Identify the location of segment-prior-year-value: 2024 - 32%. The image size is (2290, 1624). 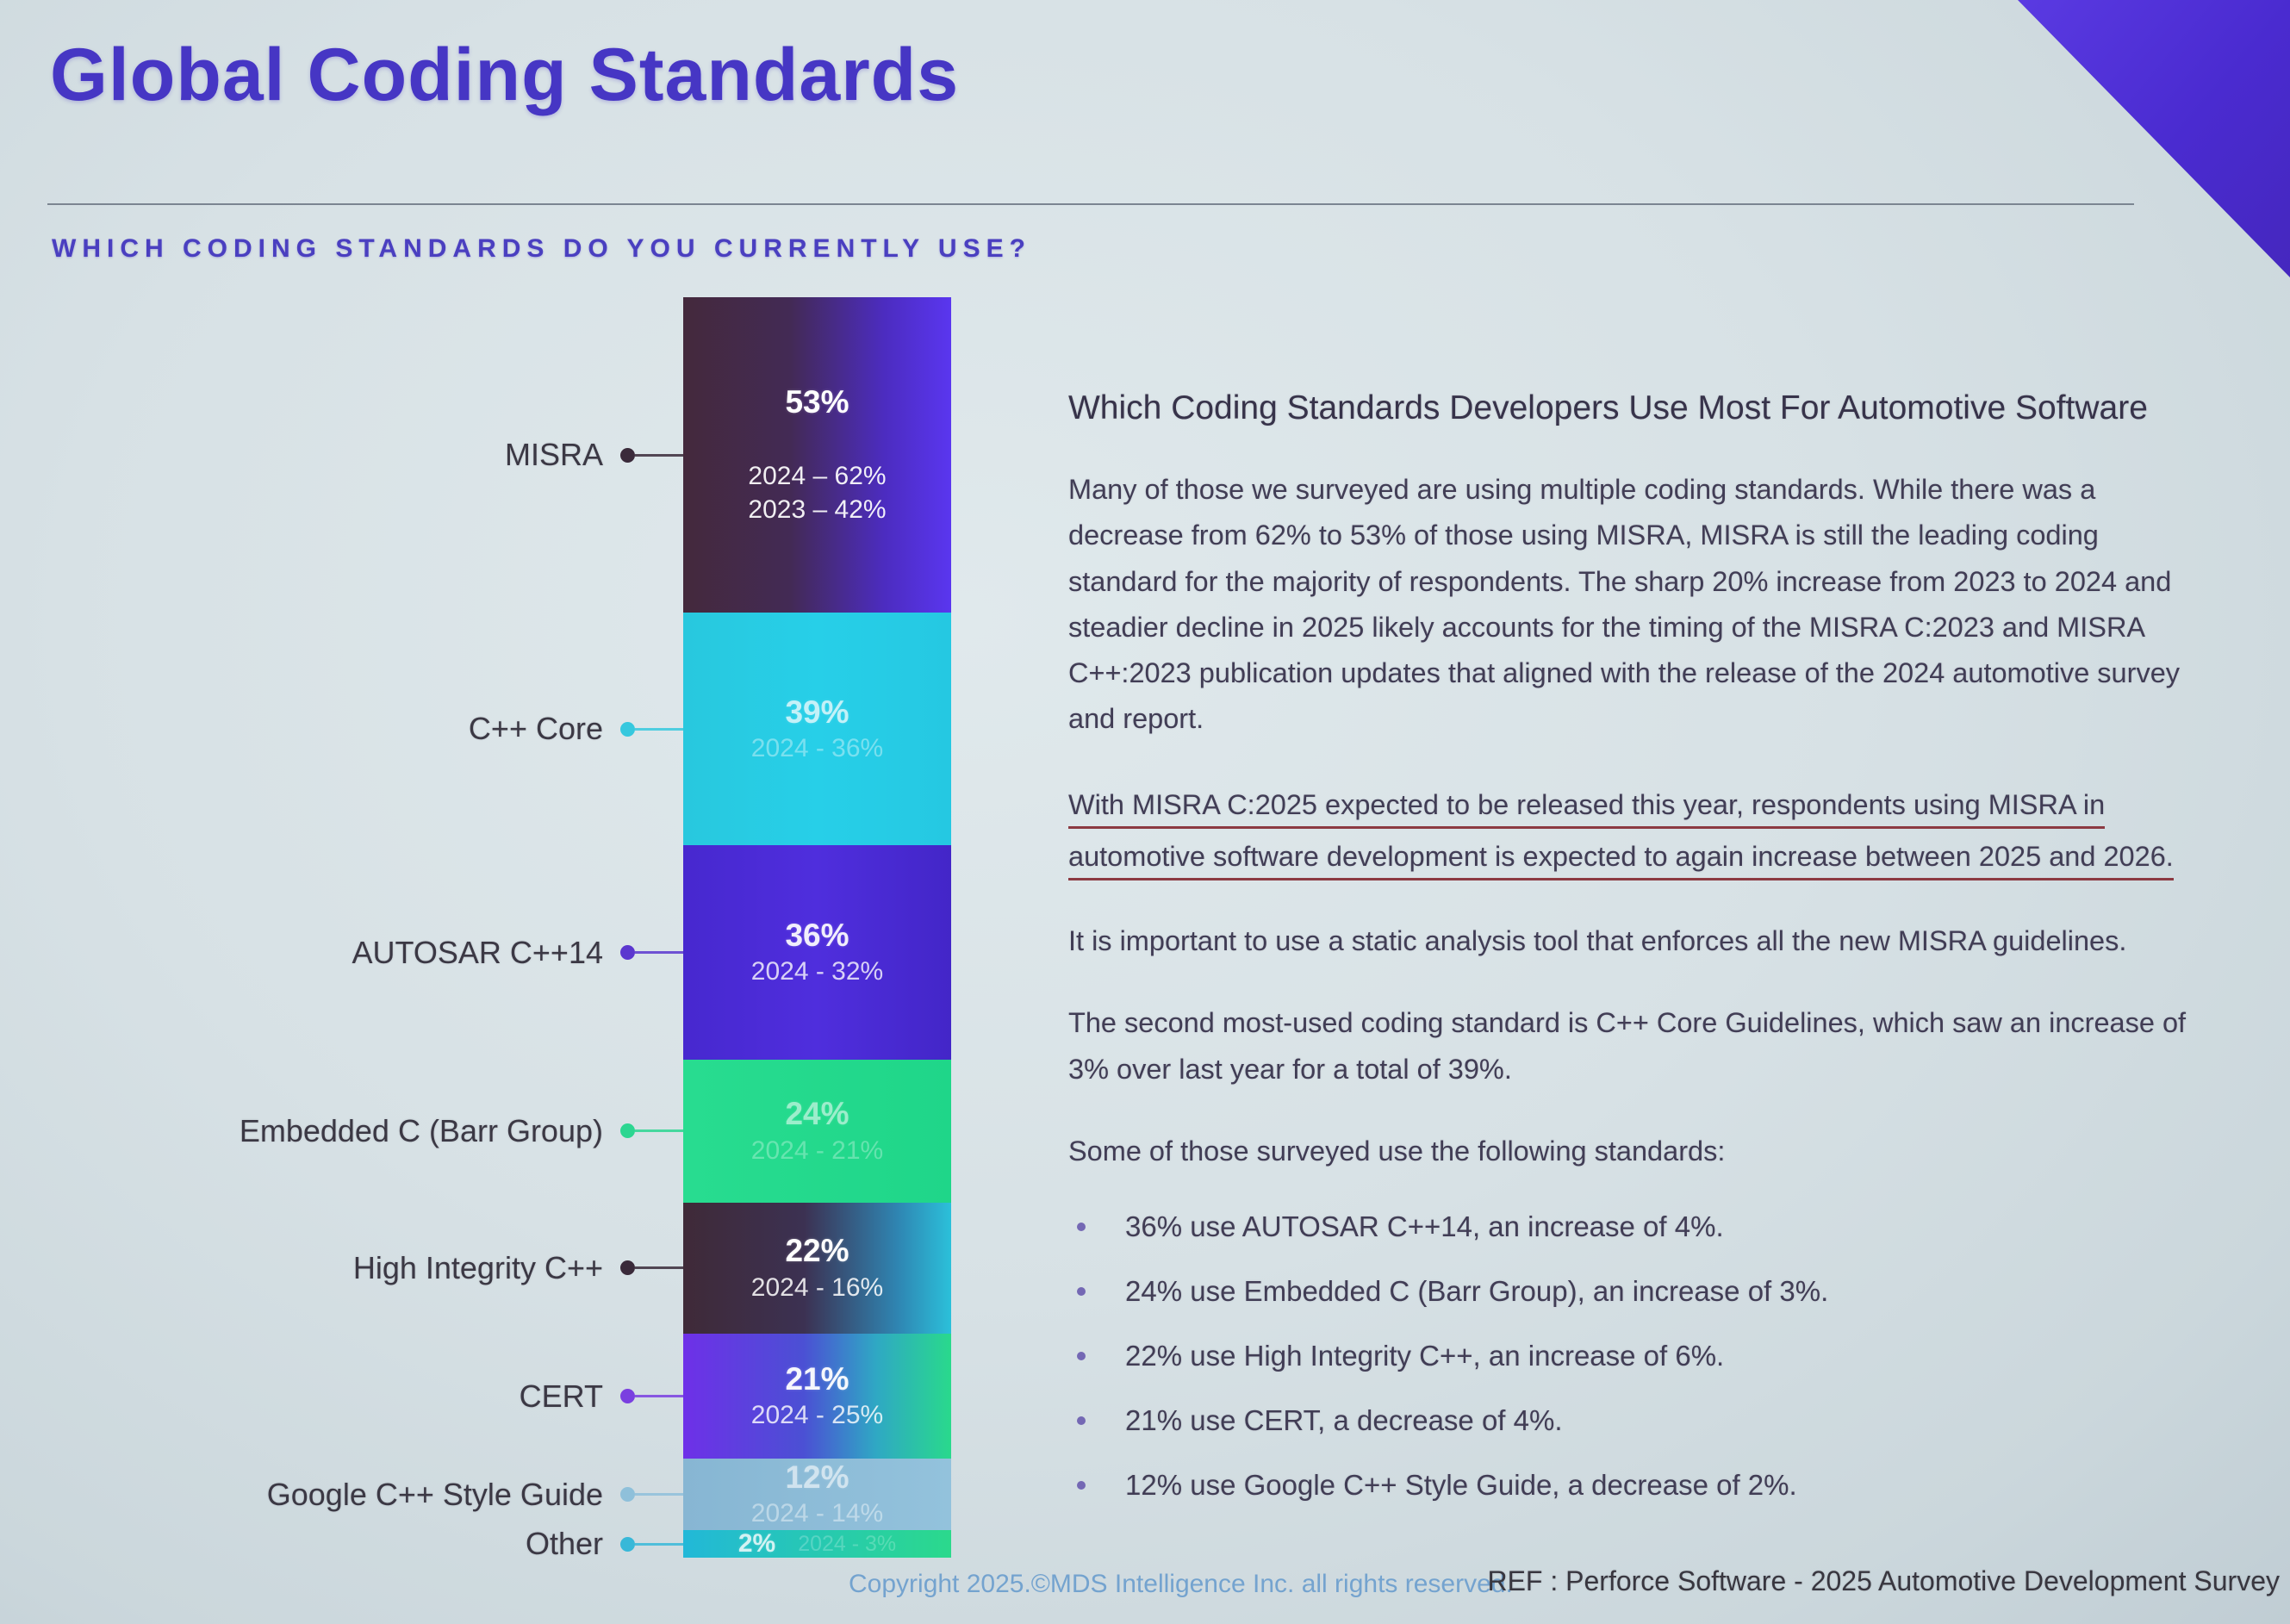
(817, 972).